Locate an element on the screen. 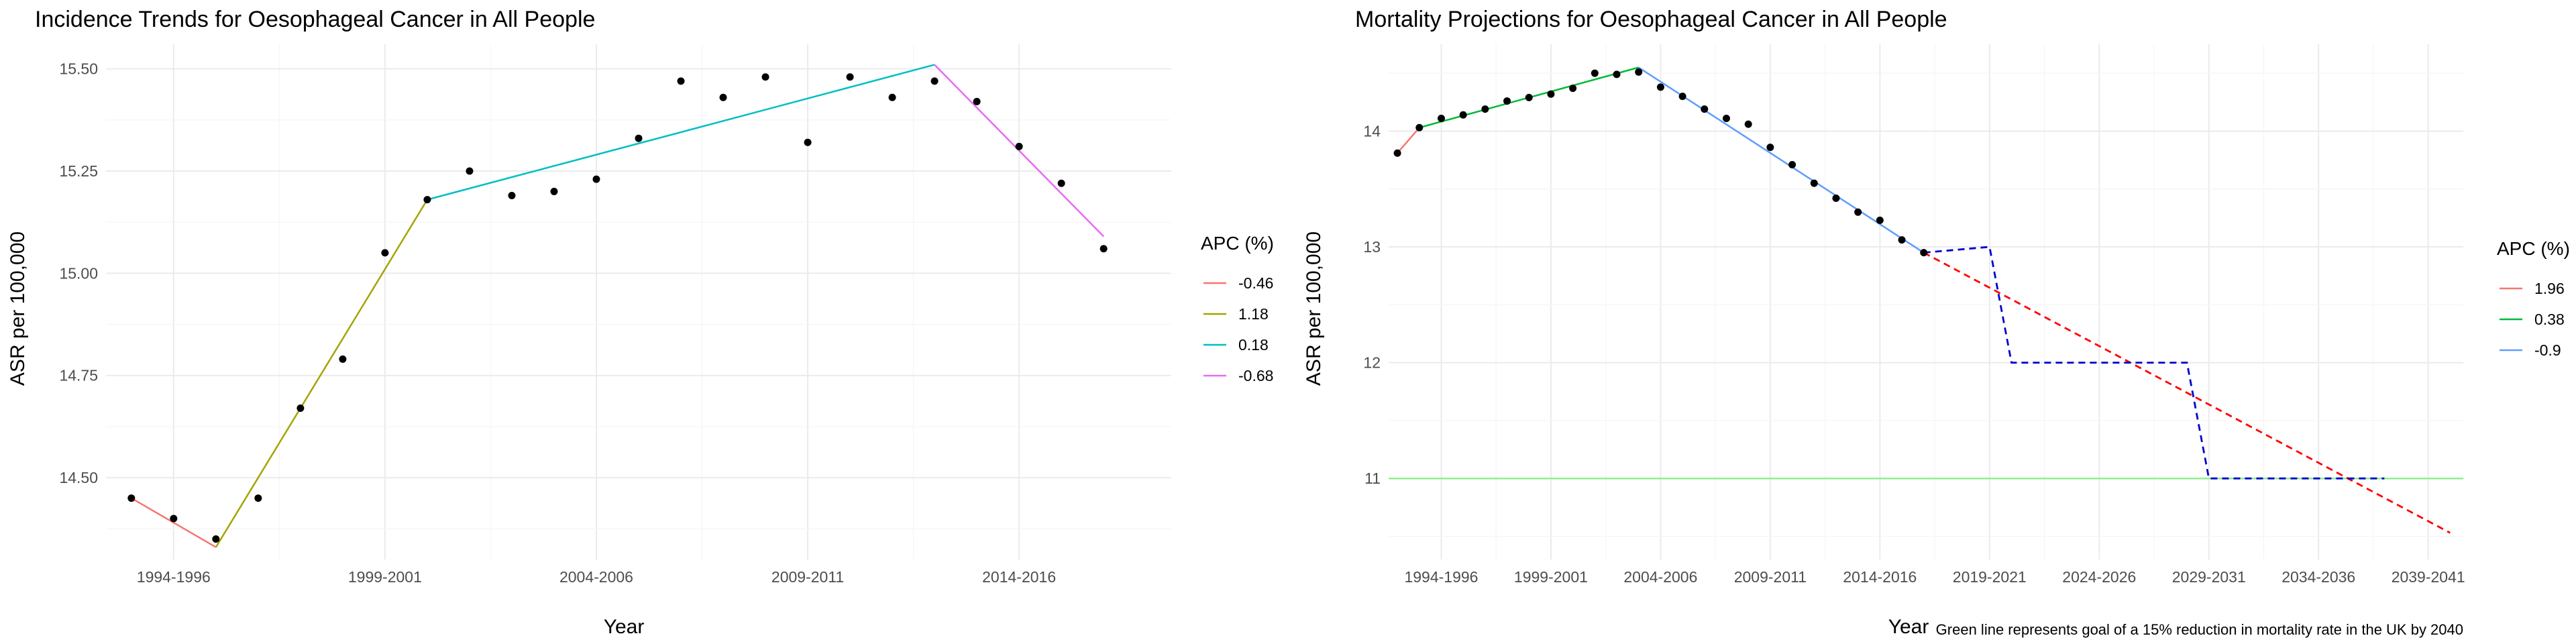 The width and height of the screenshot is (2576, 644). mortality-x-tick-label: 2034-2036 is located at coordinates (2318, 577).